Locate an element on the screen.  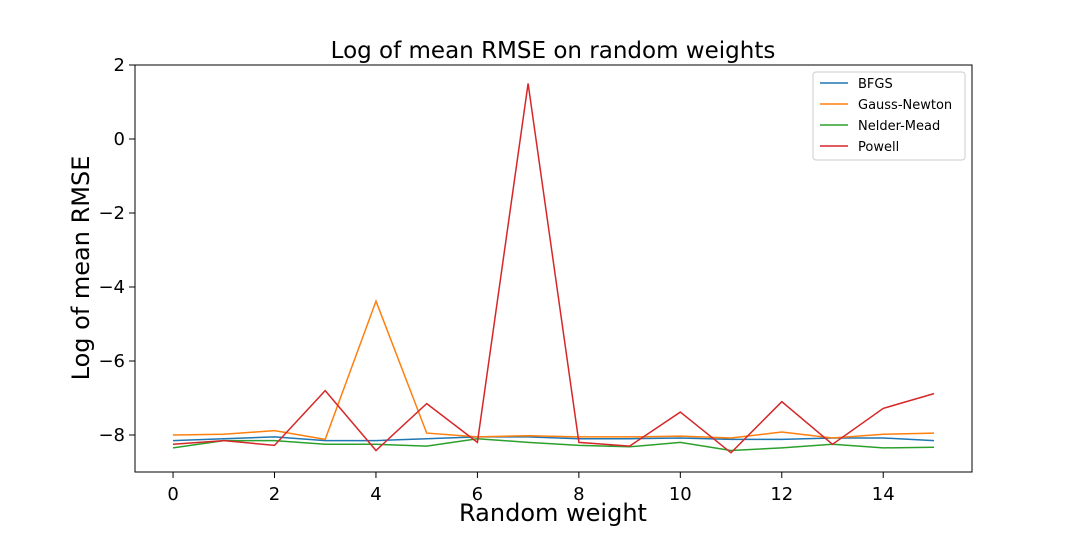
legend-label-nelder-mead: Nelder-Mead is located at coordinates (899, 126).